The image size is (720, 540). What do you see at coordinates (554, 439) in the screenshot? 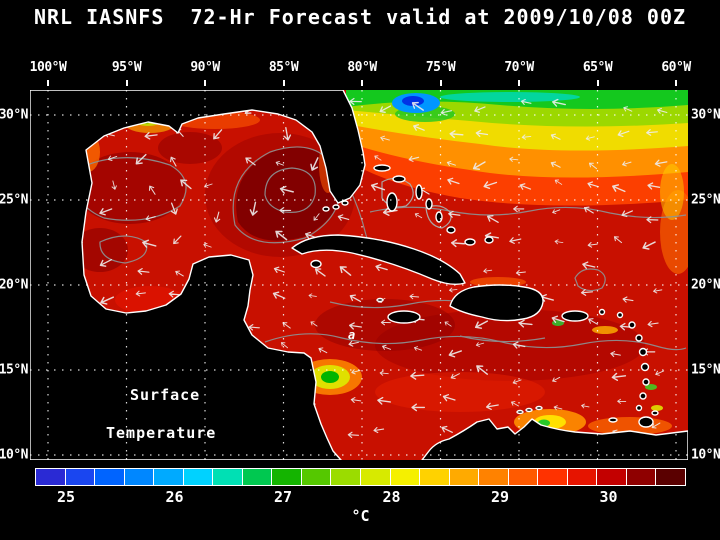
I see `land-south-america` at bounding box center [554, 439].